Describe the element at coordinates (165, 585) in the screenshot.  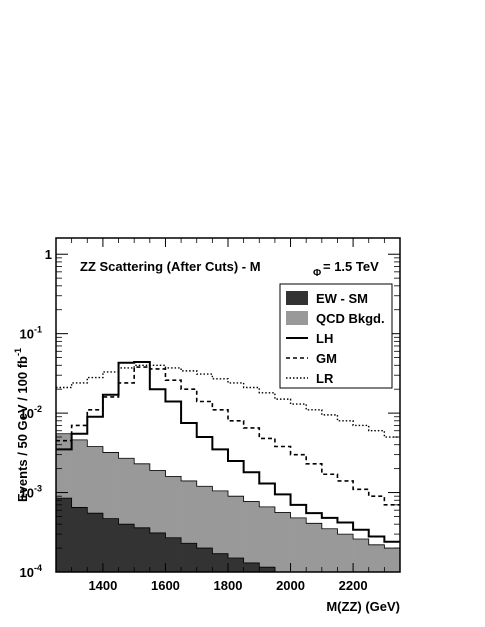
I see `x-tick-label-1600: 1600` at that location.